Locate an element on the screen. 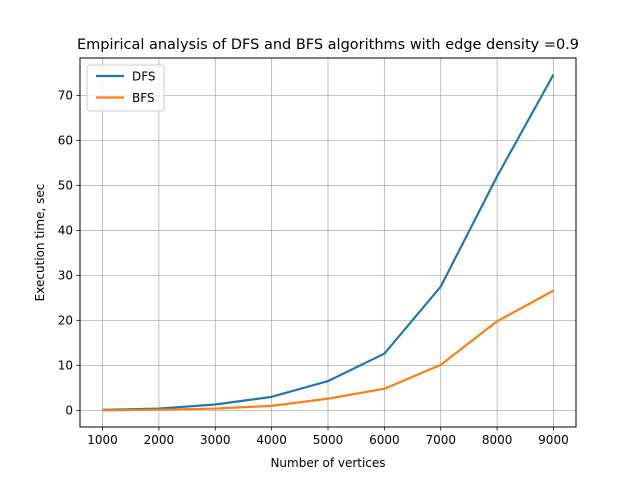  y-tick-label: 20 is located at coordinates (65, 320).